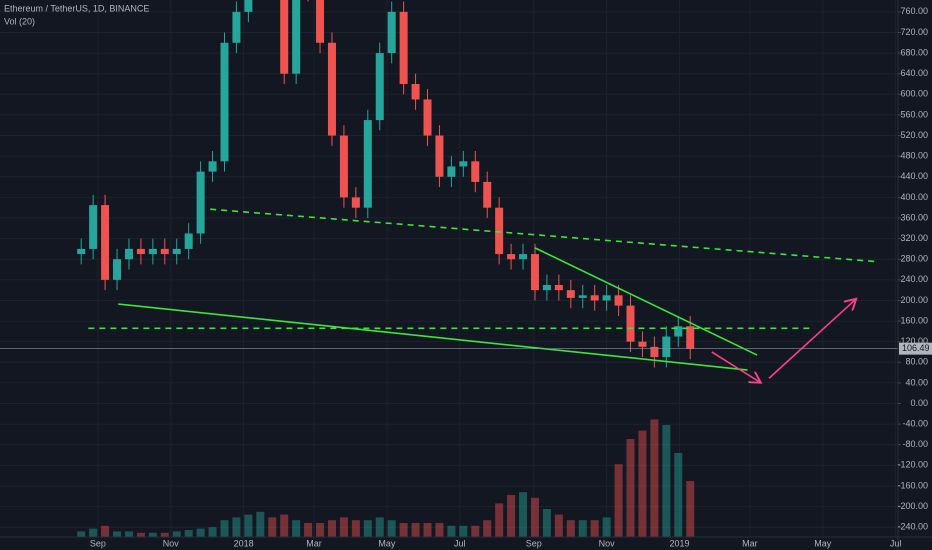 This screenshot has height=550, width=932. Describe the element at coordinates (914, 238) in the screenshot. I see `y-tick-label: 320.00` at that location.